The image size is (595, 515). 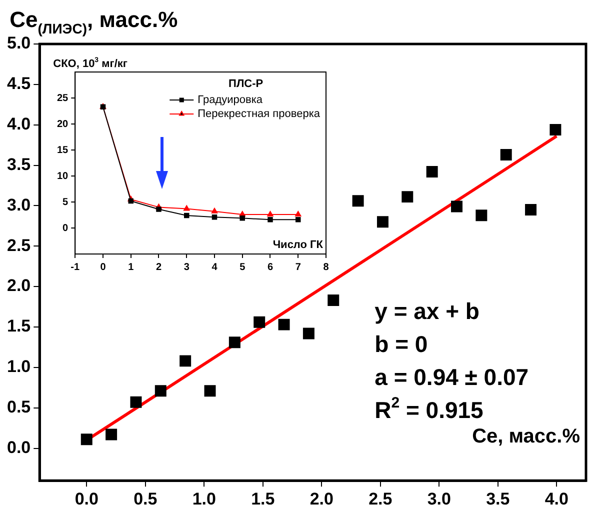 I want to click on x-tick-label: 6, so click(x=270, y=267).